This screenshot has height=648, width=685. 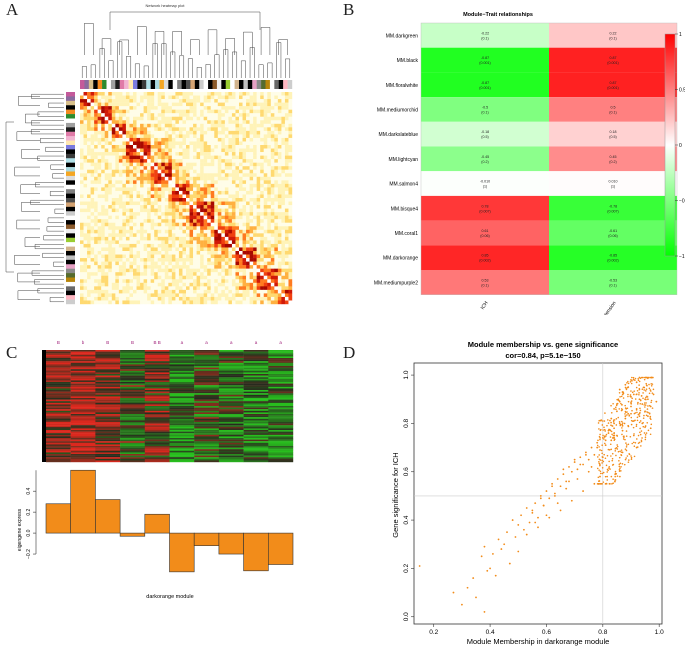 What do you see at coordinates (485, 305) in the screenshot?
I see `trait-column-label: ICH` at bounding box center [485, 305].